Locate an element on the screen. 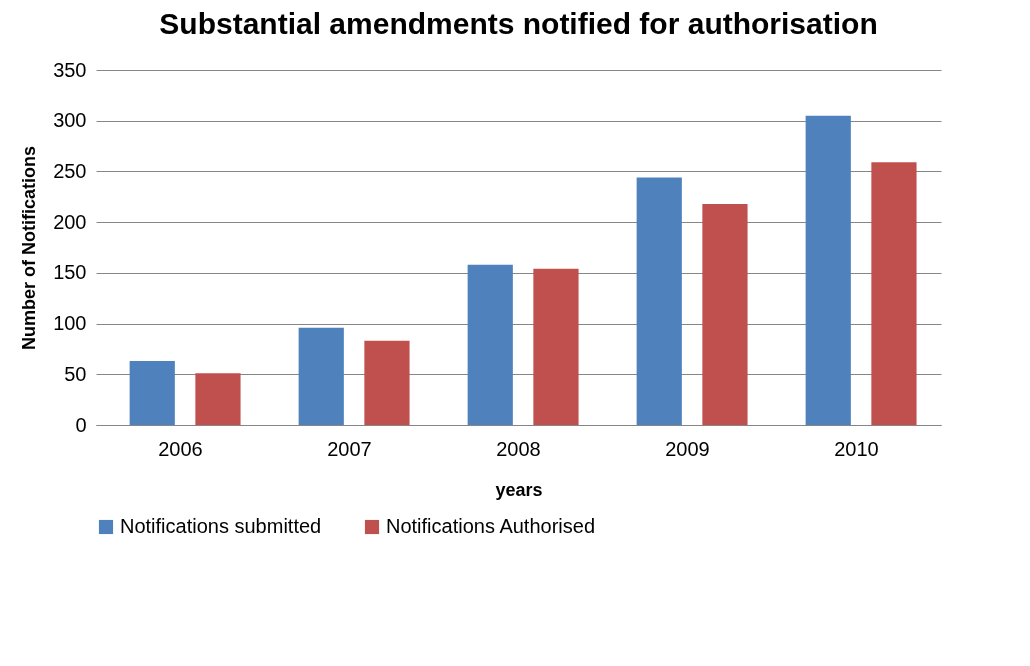  y-tick-label: 50 is located at coordinates (75, 373).